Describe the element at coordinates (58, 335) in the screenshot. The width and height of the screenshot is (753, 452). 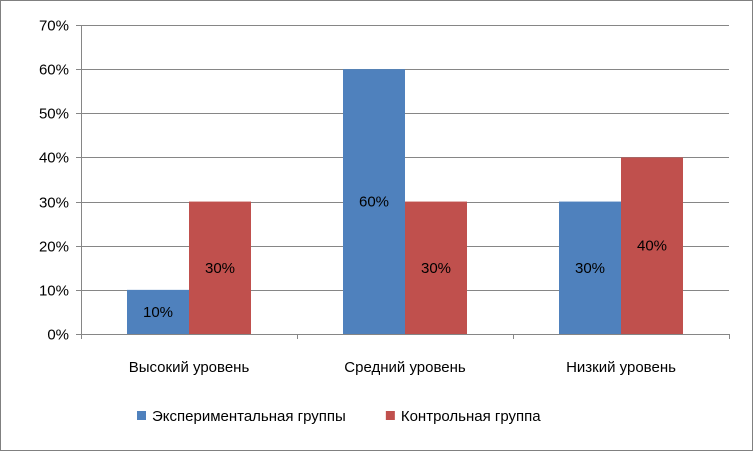
I see `y-tick-label: 0%` at that location.